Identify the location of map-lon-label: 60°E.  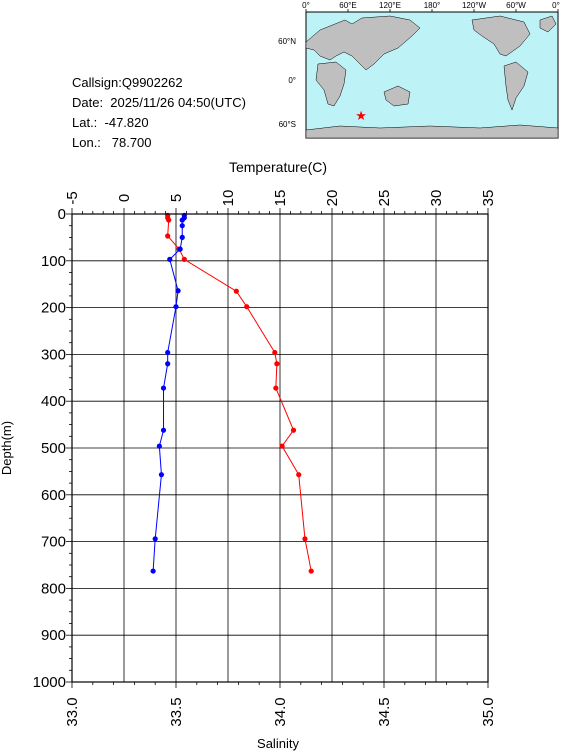
(347, 5).